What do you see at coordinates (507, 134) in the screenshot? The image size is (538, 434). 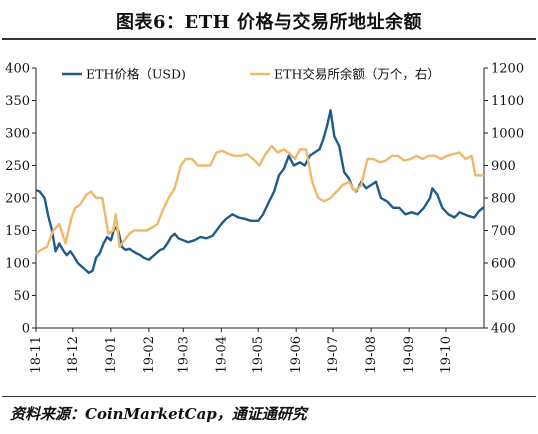 I see `right-tick-label: 1000` at bounding box center [507, 134].